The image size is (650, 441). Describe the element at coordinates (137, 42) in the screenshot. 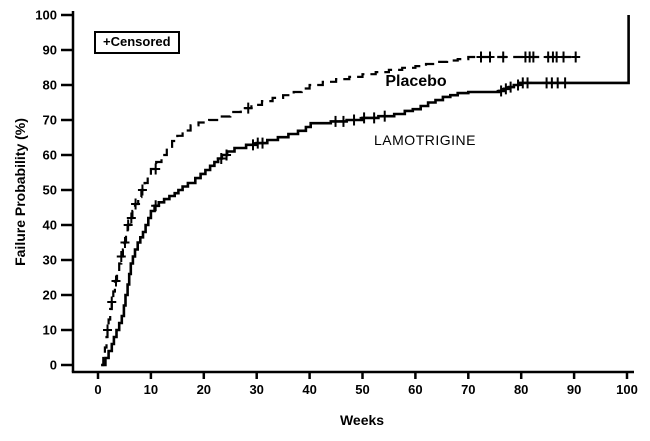

I see `censored-legend: +Censored` at that location.